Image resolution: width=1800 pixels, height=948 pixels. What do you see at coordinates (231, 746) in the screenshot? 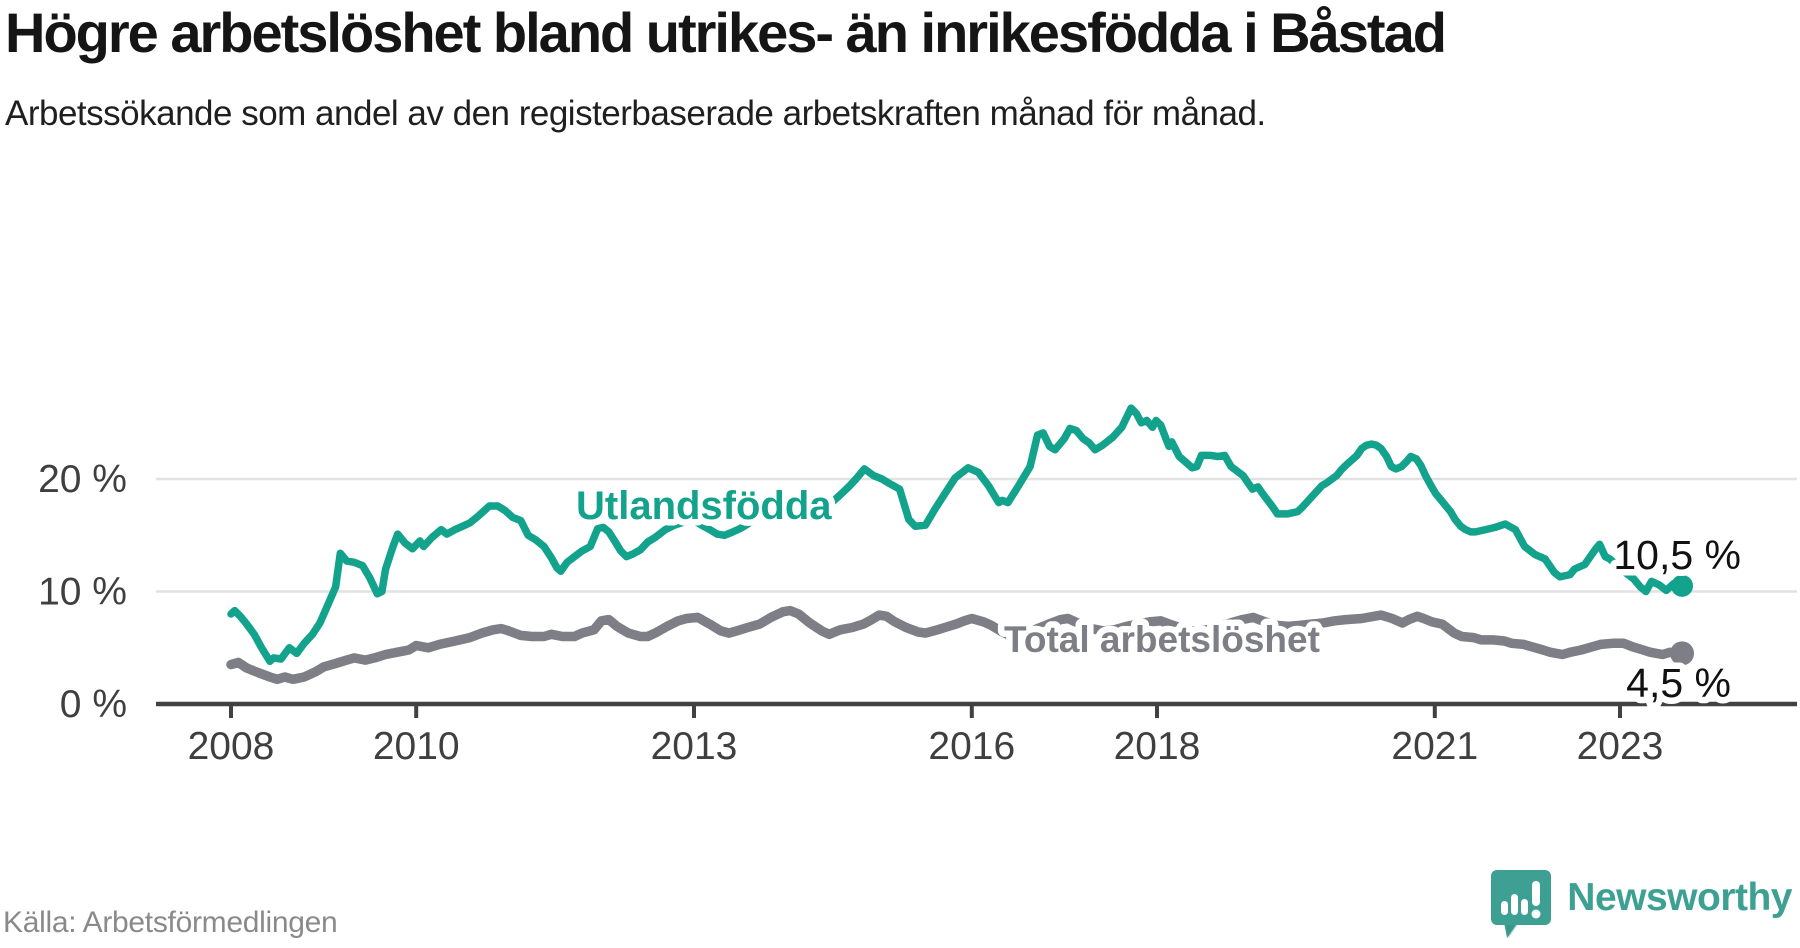
I see `x-tick-label: 2008` at bounding box center [231, 746].